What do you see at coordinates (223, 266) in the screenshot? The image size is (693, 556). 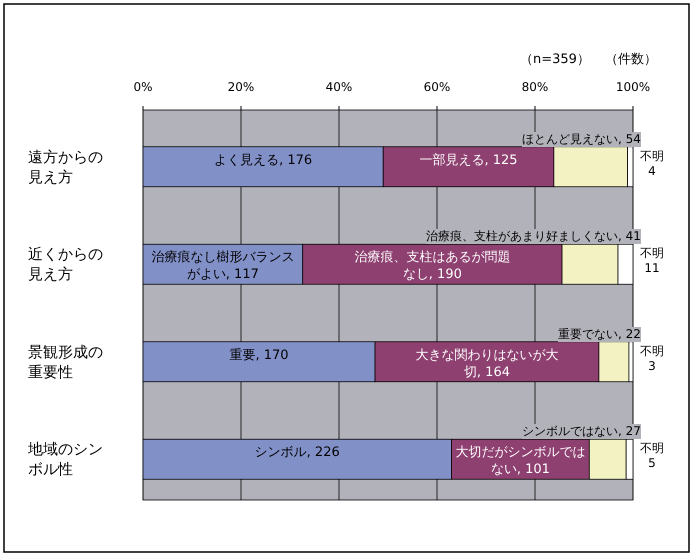 I see `data-label: 治療痕なし樹形バランスがよい, 117` at bounding box center [223, 266].